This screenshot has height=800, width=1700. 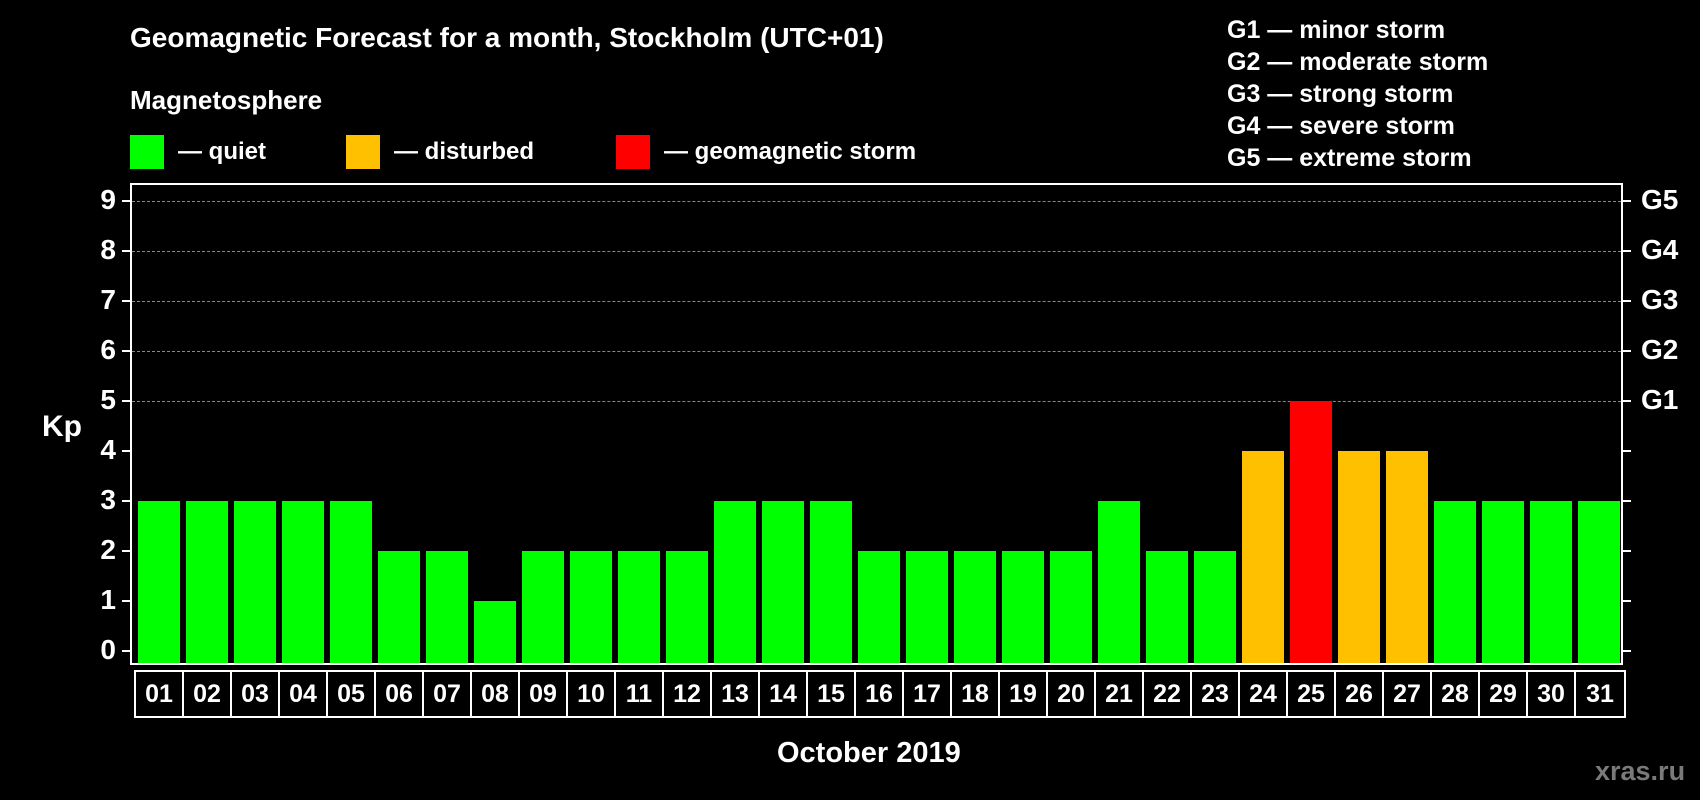 What do you see at coordinates (790, 151) in the screenshot?
I see `legend-label: — geomagnetic storm` at bounding box center [790, 151].